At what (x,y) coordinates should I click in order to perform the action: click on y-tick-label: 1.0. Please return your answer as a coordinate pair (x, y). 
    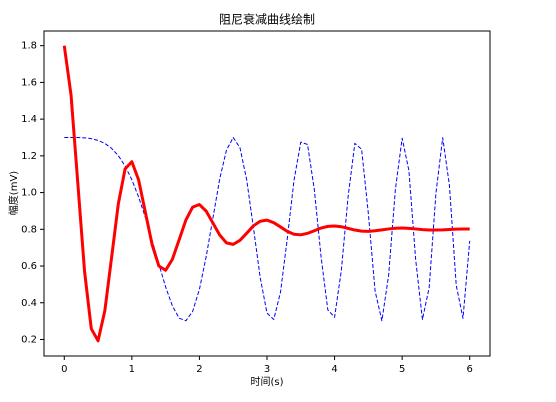
    Looking at the image, I should click on (29, 193).